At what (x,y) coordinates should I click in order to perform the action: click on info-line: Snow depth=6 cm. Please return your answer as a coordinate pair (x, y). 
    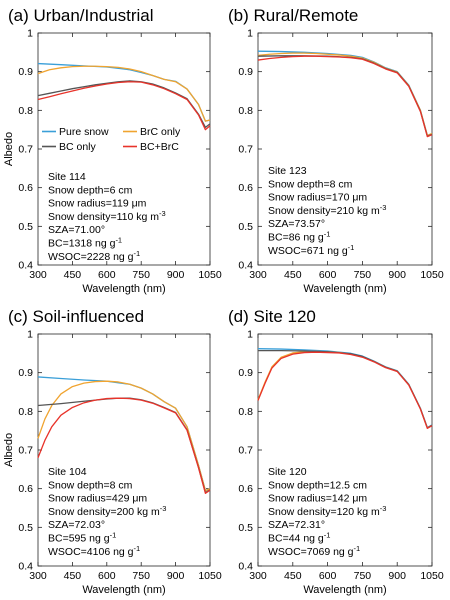
    Looking at the image, I should click on (90, 190).